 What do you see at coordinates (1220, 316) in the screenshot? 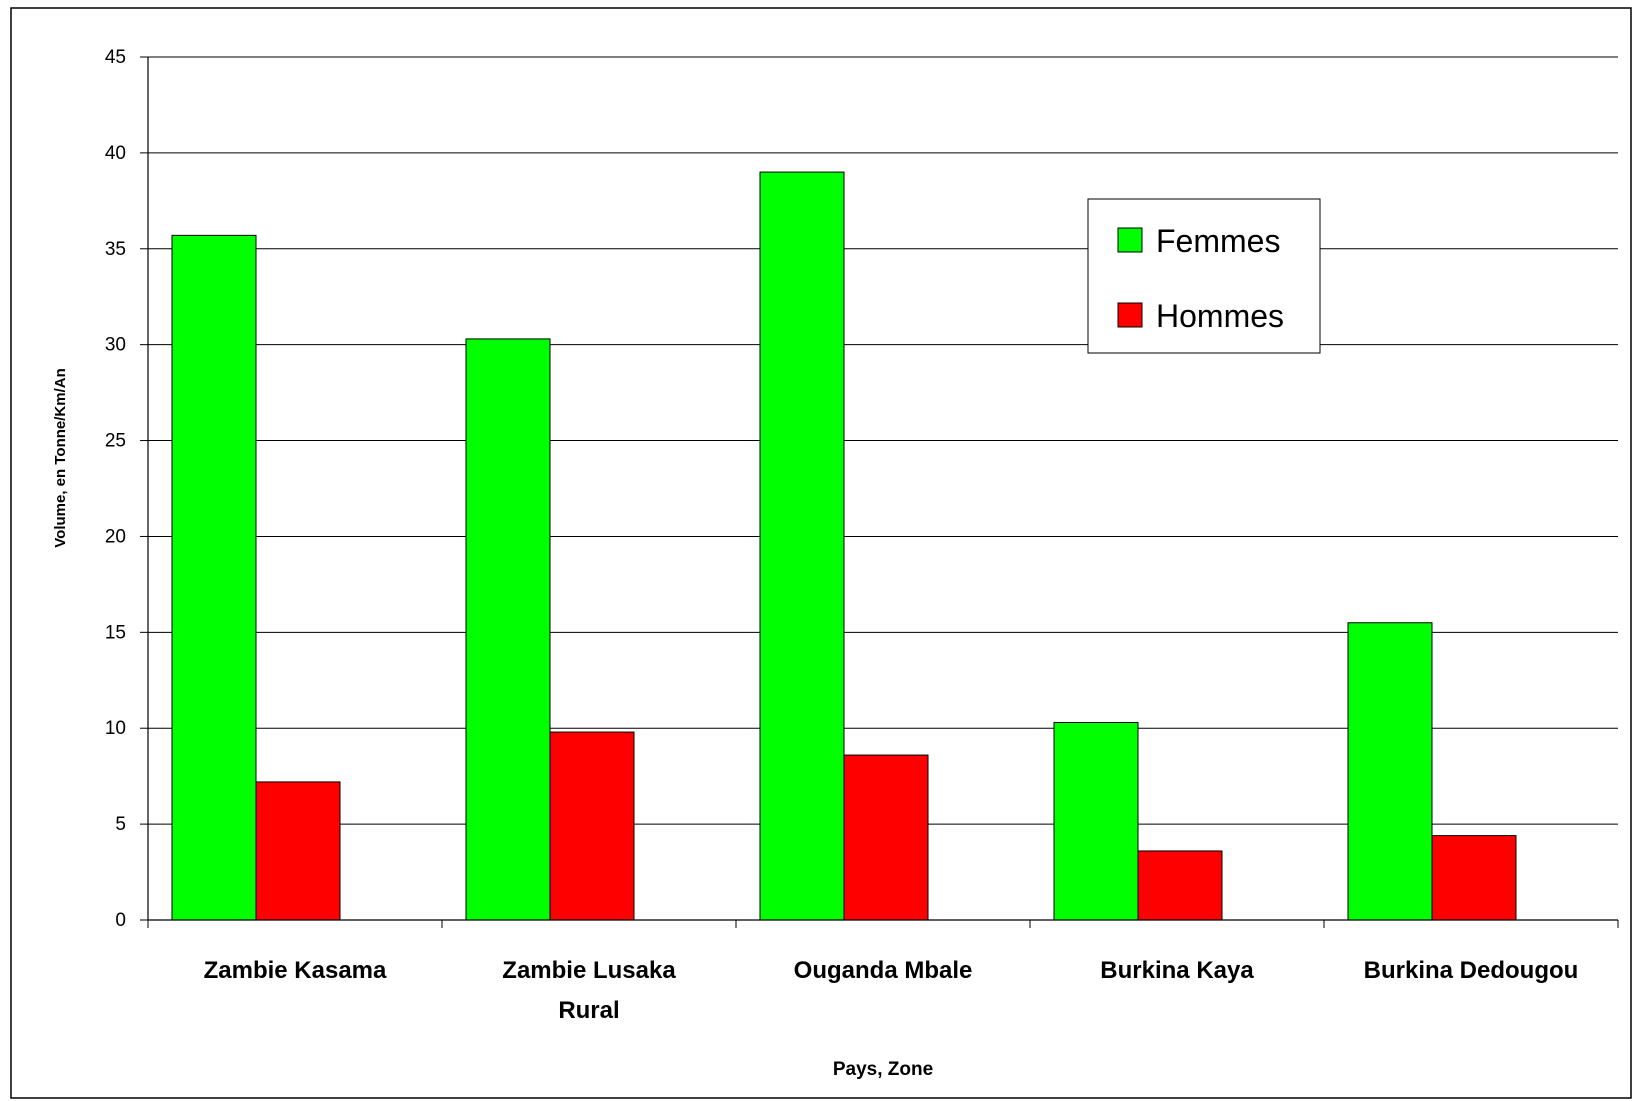
I see `legend-label: Hommes` at bounding box center [1220, 316].